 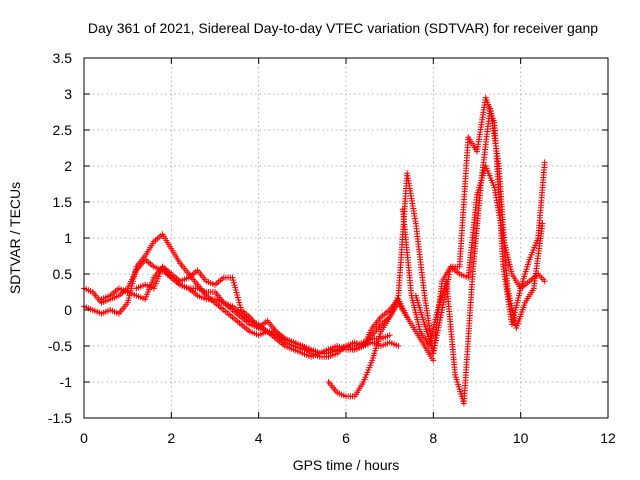 I want to click on y-tick-label: 2.5, so click(x=63, y=130).